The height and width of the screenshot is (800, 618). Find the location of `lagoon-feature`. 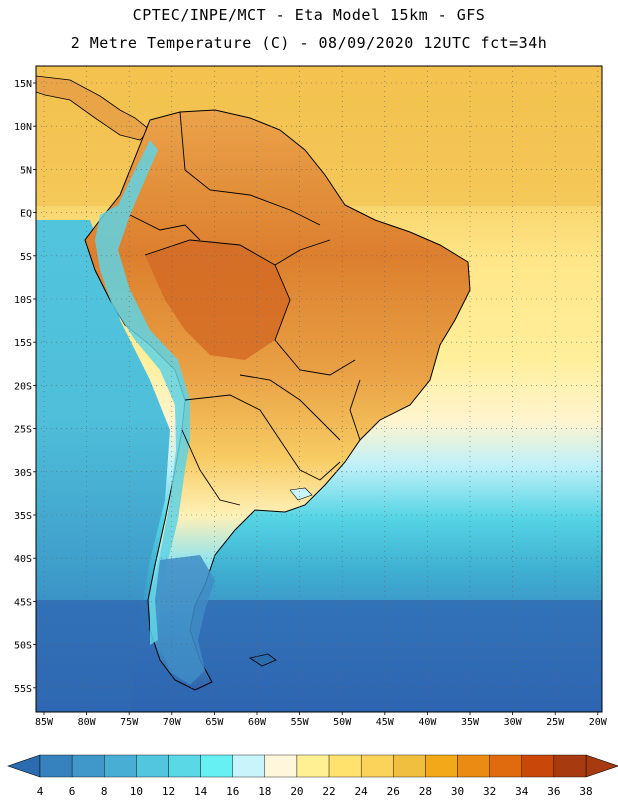

lagoon-feature is located at coordinates (301, 494).